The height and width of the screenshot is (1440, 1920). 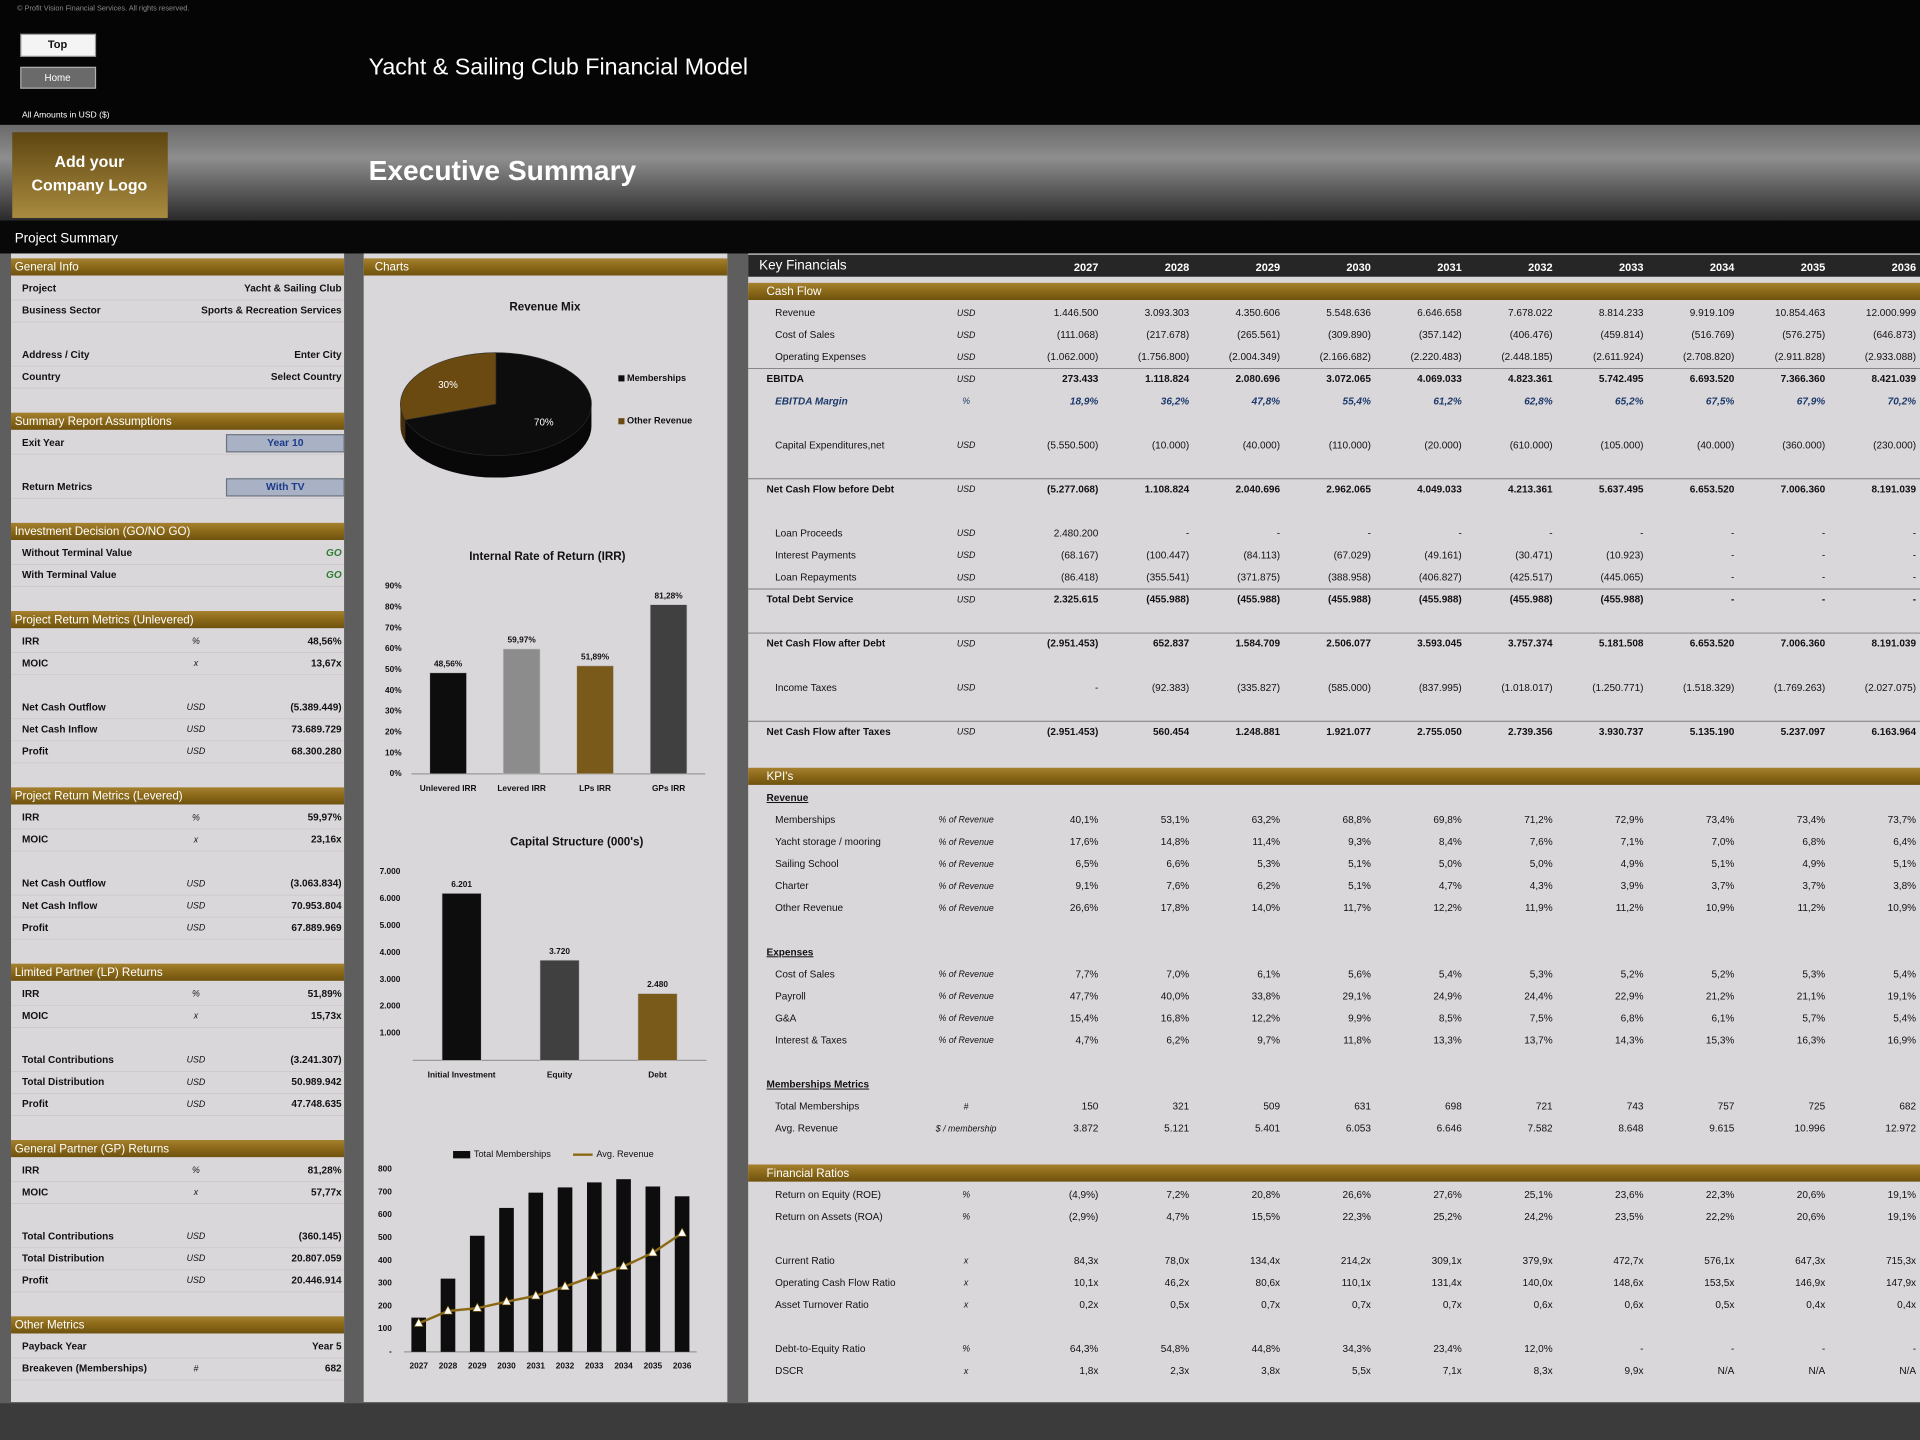 I want to click on cell-value: 11,7%, so click(x=1357, y=908).